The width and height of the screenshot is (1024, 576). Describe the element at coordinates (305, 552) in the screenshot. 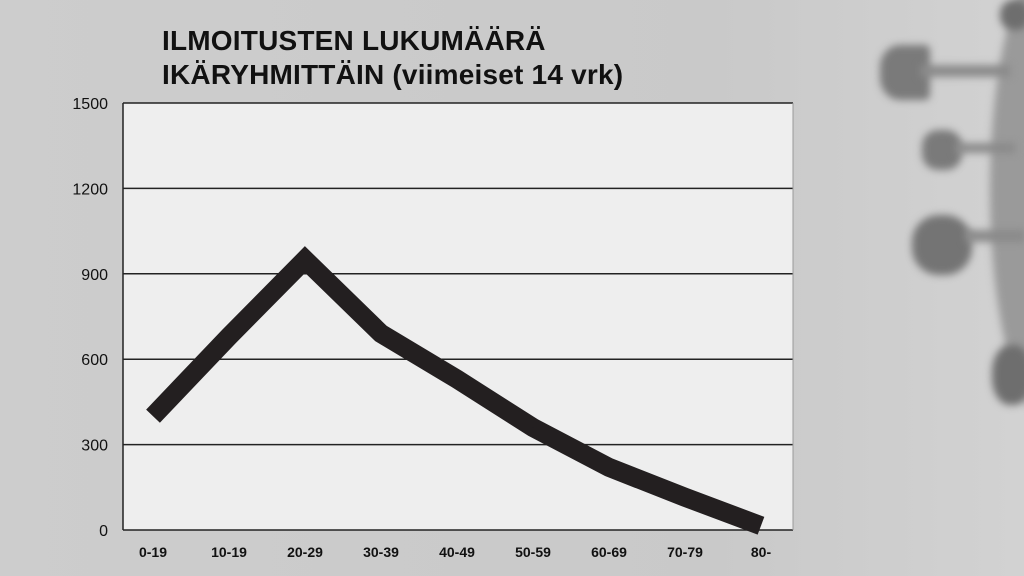

I see `x-tick-label: 20-29` at that location.